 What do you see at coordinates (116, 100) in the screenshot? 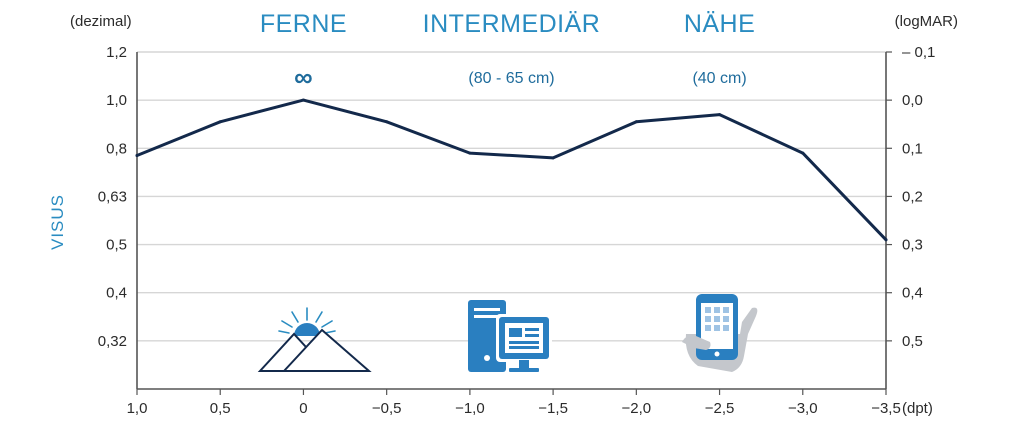
I see `y-tick-label-left: 1,0` at bounding box center [116, 100].